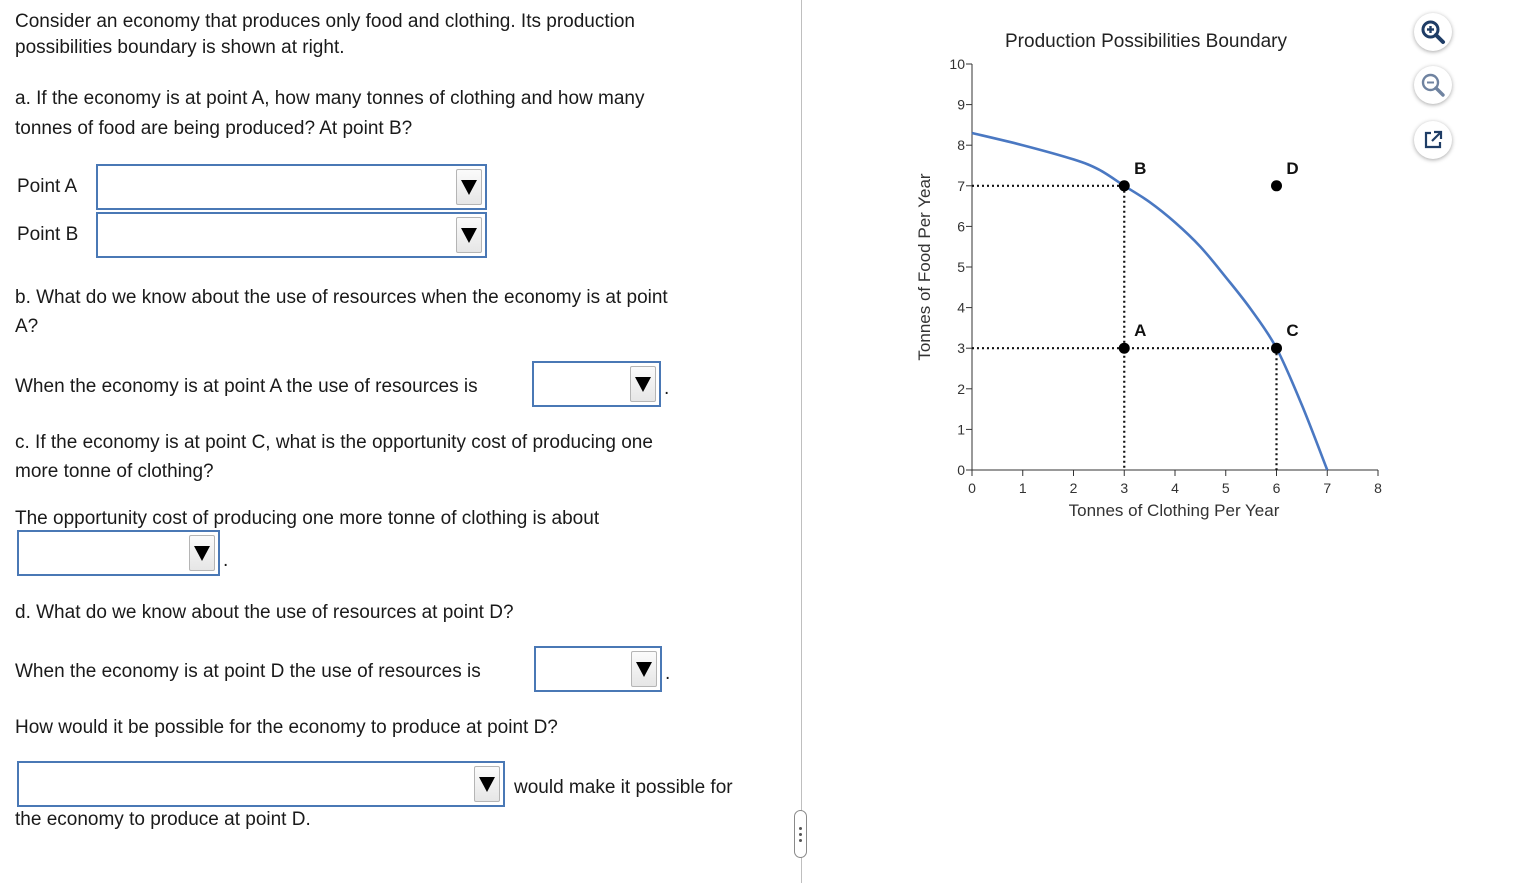  I want to click on point-d, so click(1276, 186).